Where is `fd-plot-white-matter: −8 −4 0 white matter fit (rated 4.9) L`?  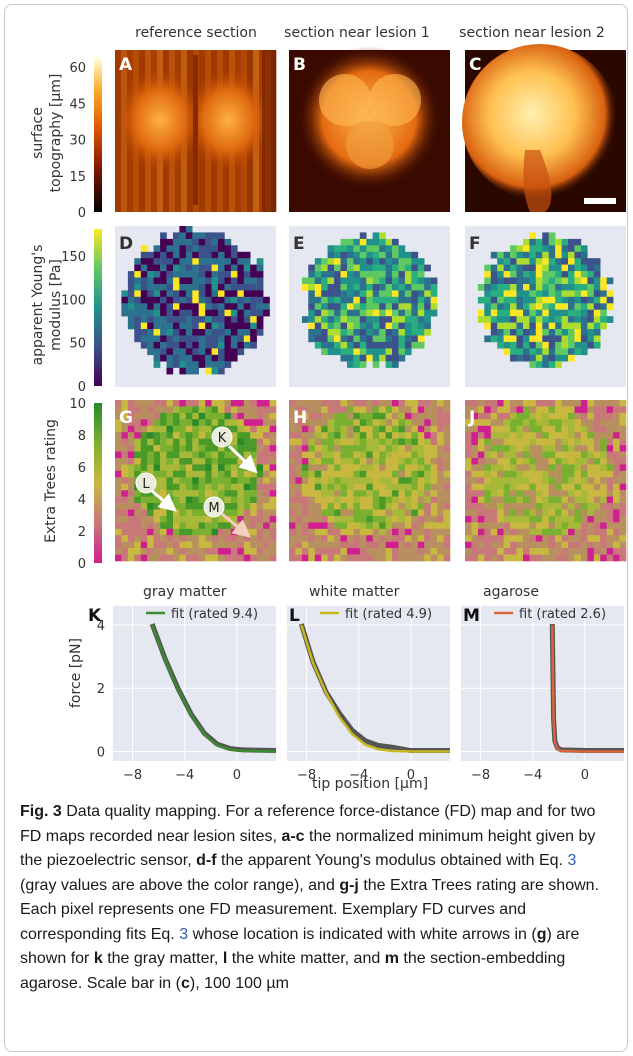 fd-plot-white-matter: −8 −4 0 white matter fit (rated 4.9) L is located at coordinates (368, 683).